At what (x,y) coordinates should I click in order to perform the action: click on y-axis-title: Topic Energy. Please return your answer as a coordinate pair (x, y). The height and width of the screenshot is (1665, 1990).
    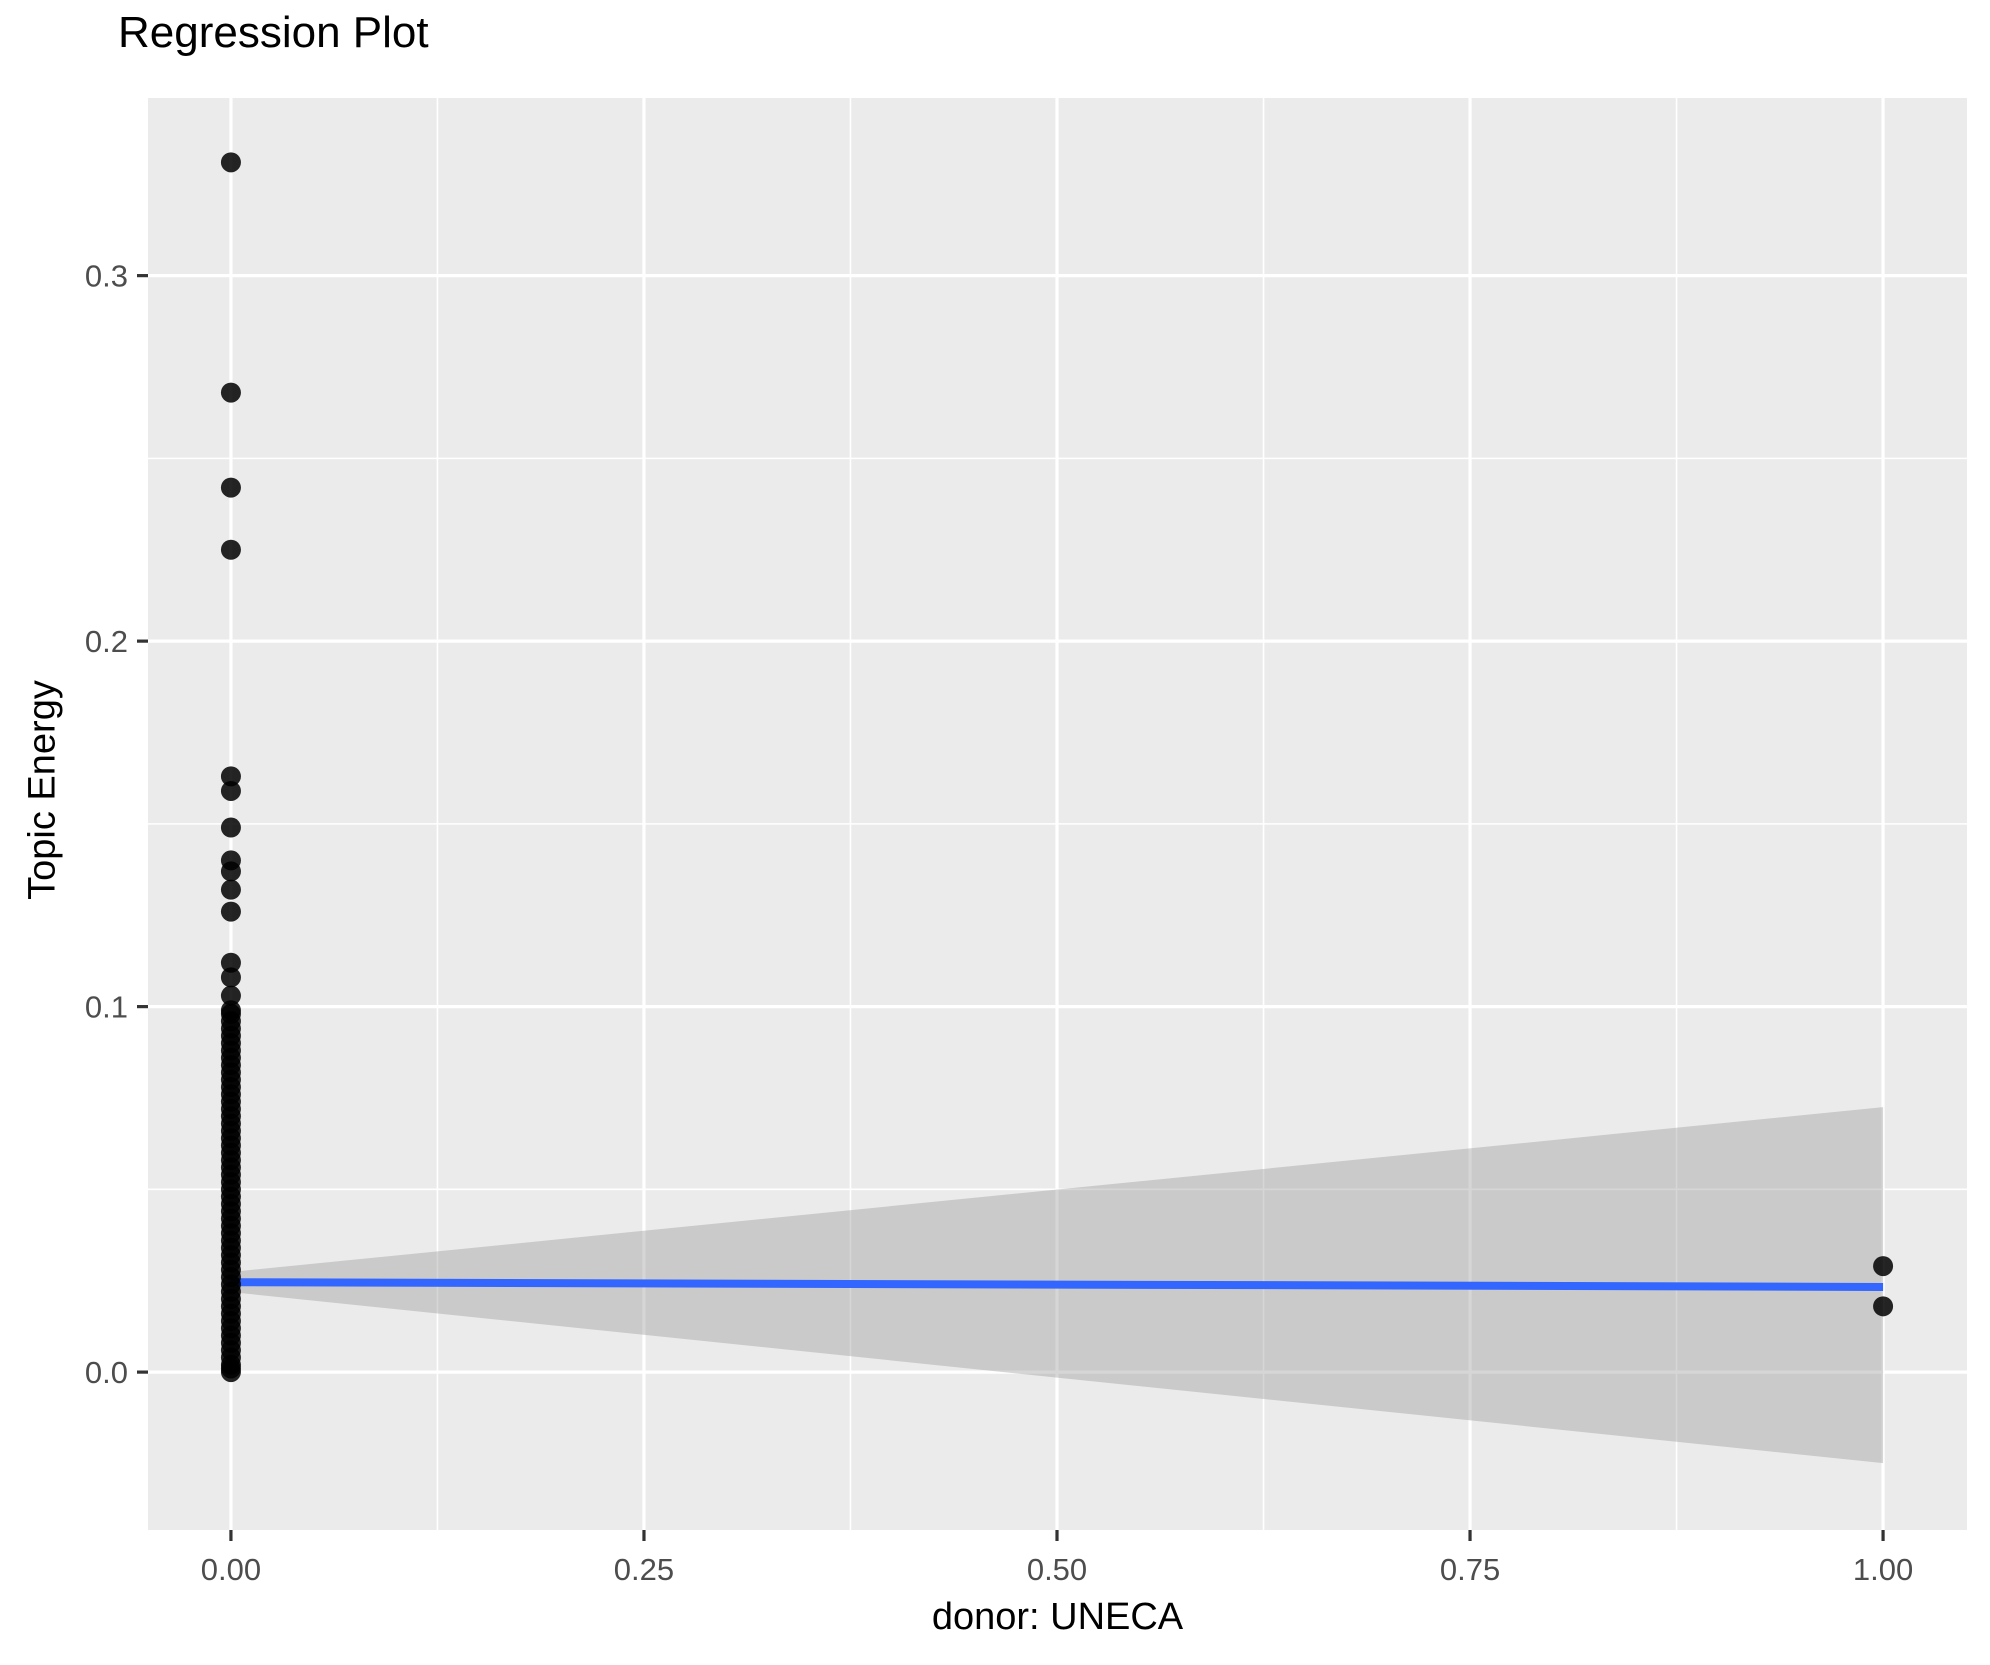
    Looking at the image, I should click on (42, 790).